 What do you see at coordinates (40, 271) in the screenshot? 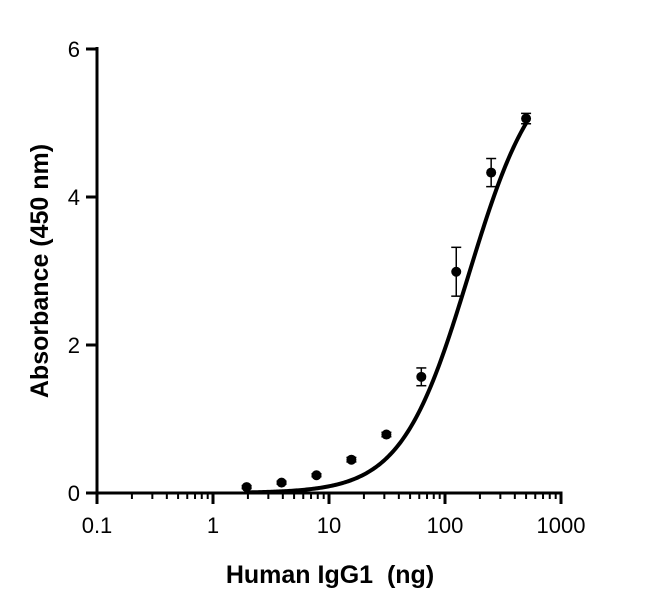
I see `y-axis-title: Absorbance (450 nm)` at bounding box center [40, 271].